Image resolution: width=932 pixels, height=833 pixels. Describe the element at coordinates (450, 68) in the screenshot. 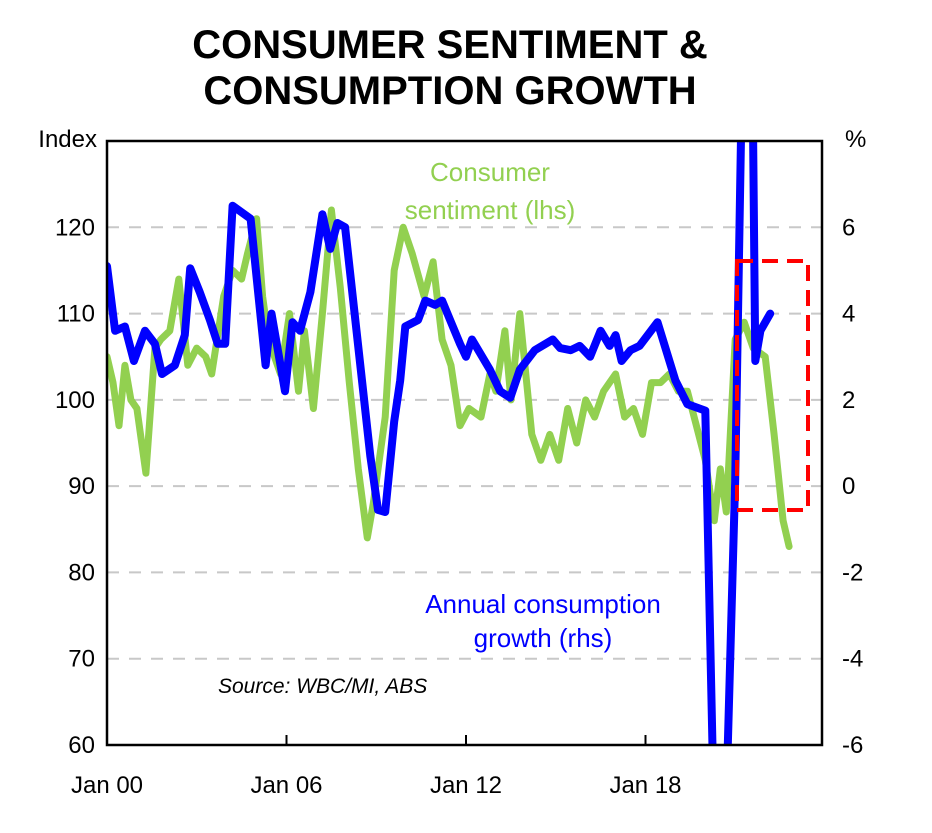

I see `chart-title: CONSUMER SENTIMENT & CONSUMPTION GROWTH` at that location.